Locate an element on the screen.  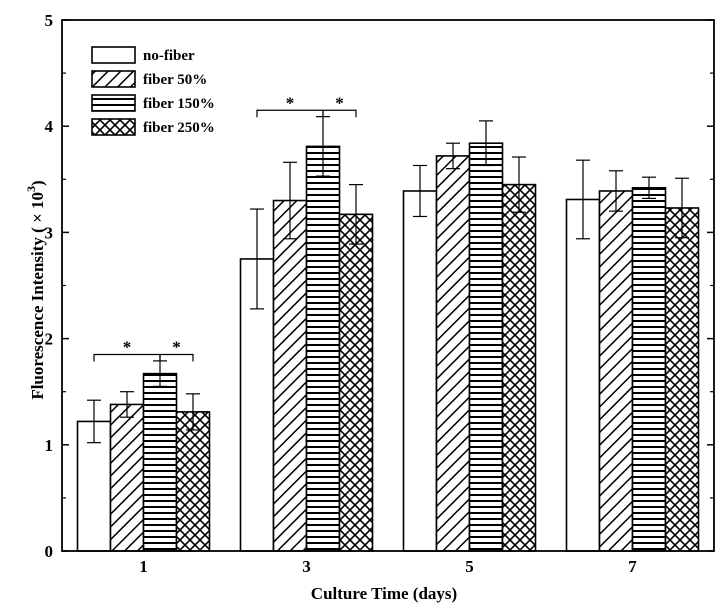
x-tick-label: 1 is located at coordinates (143, 566).